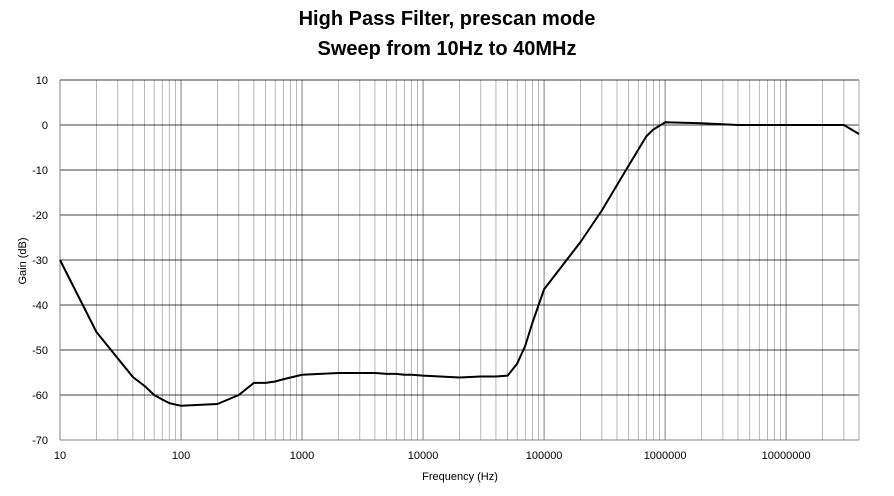  Describe the element at coordinates (40, 171) in the screenshot. I see `y-tick-label: -10` at that location.